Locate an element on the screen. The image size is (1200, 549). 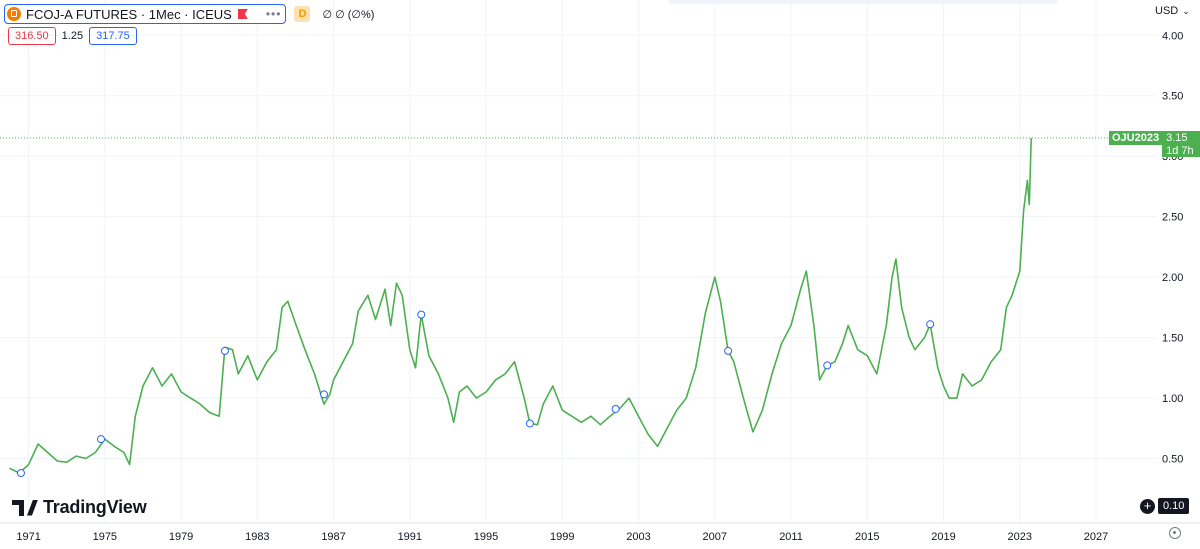
tradingview-logo-icon is located at coordinates (25, 507).